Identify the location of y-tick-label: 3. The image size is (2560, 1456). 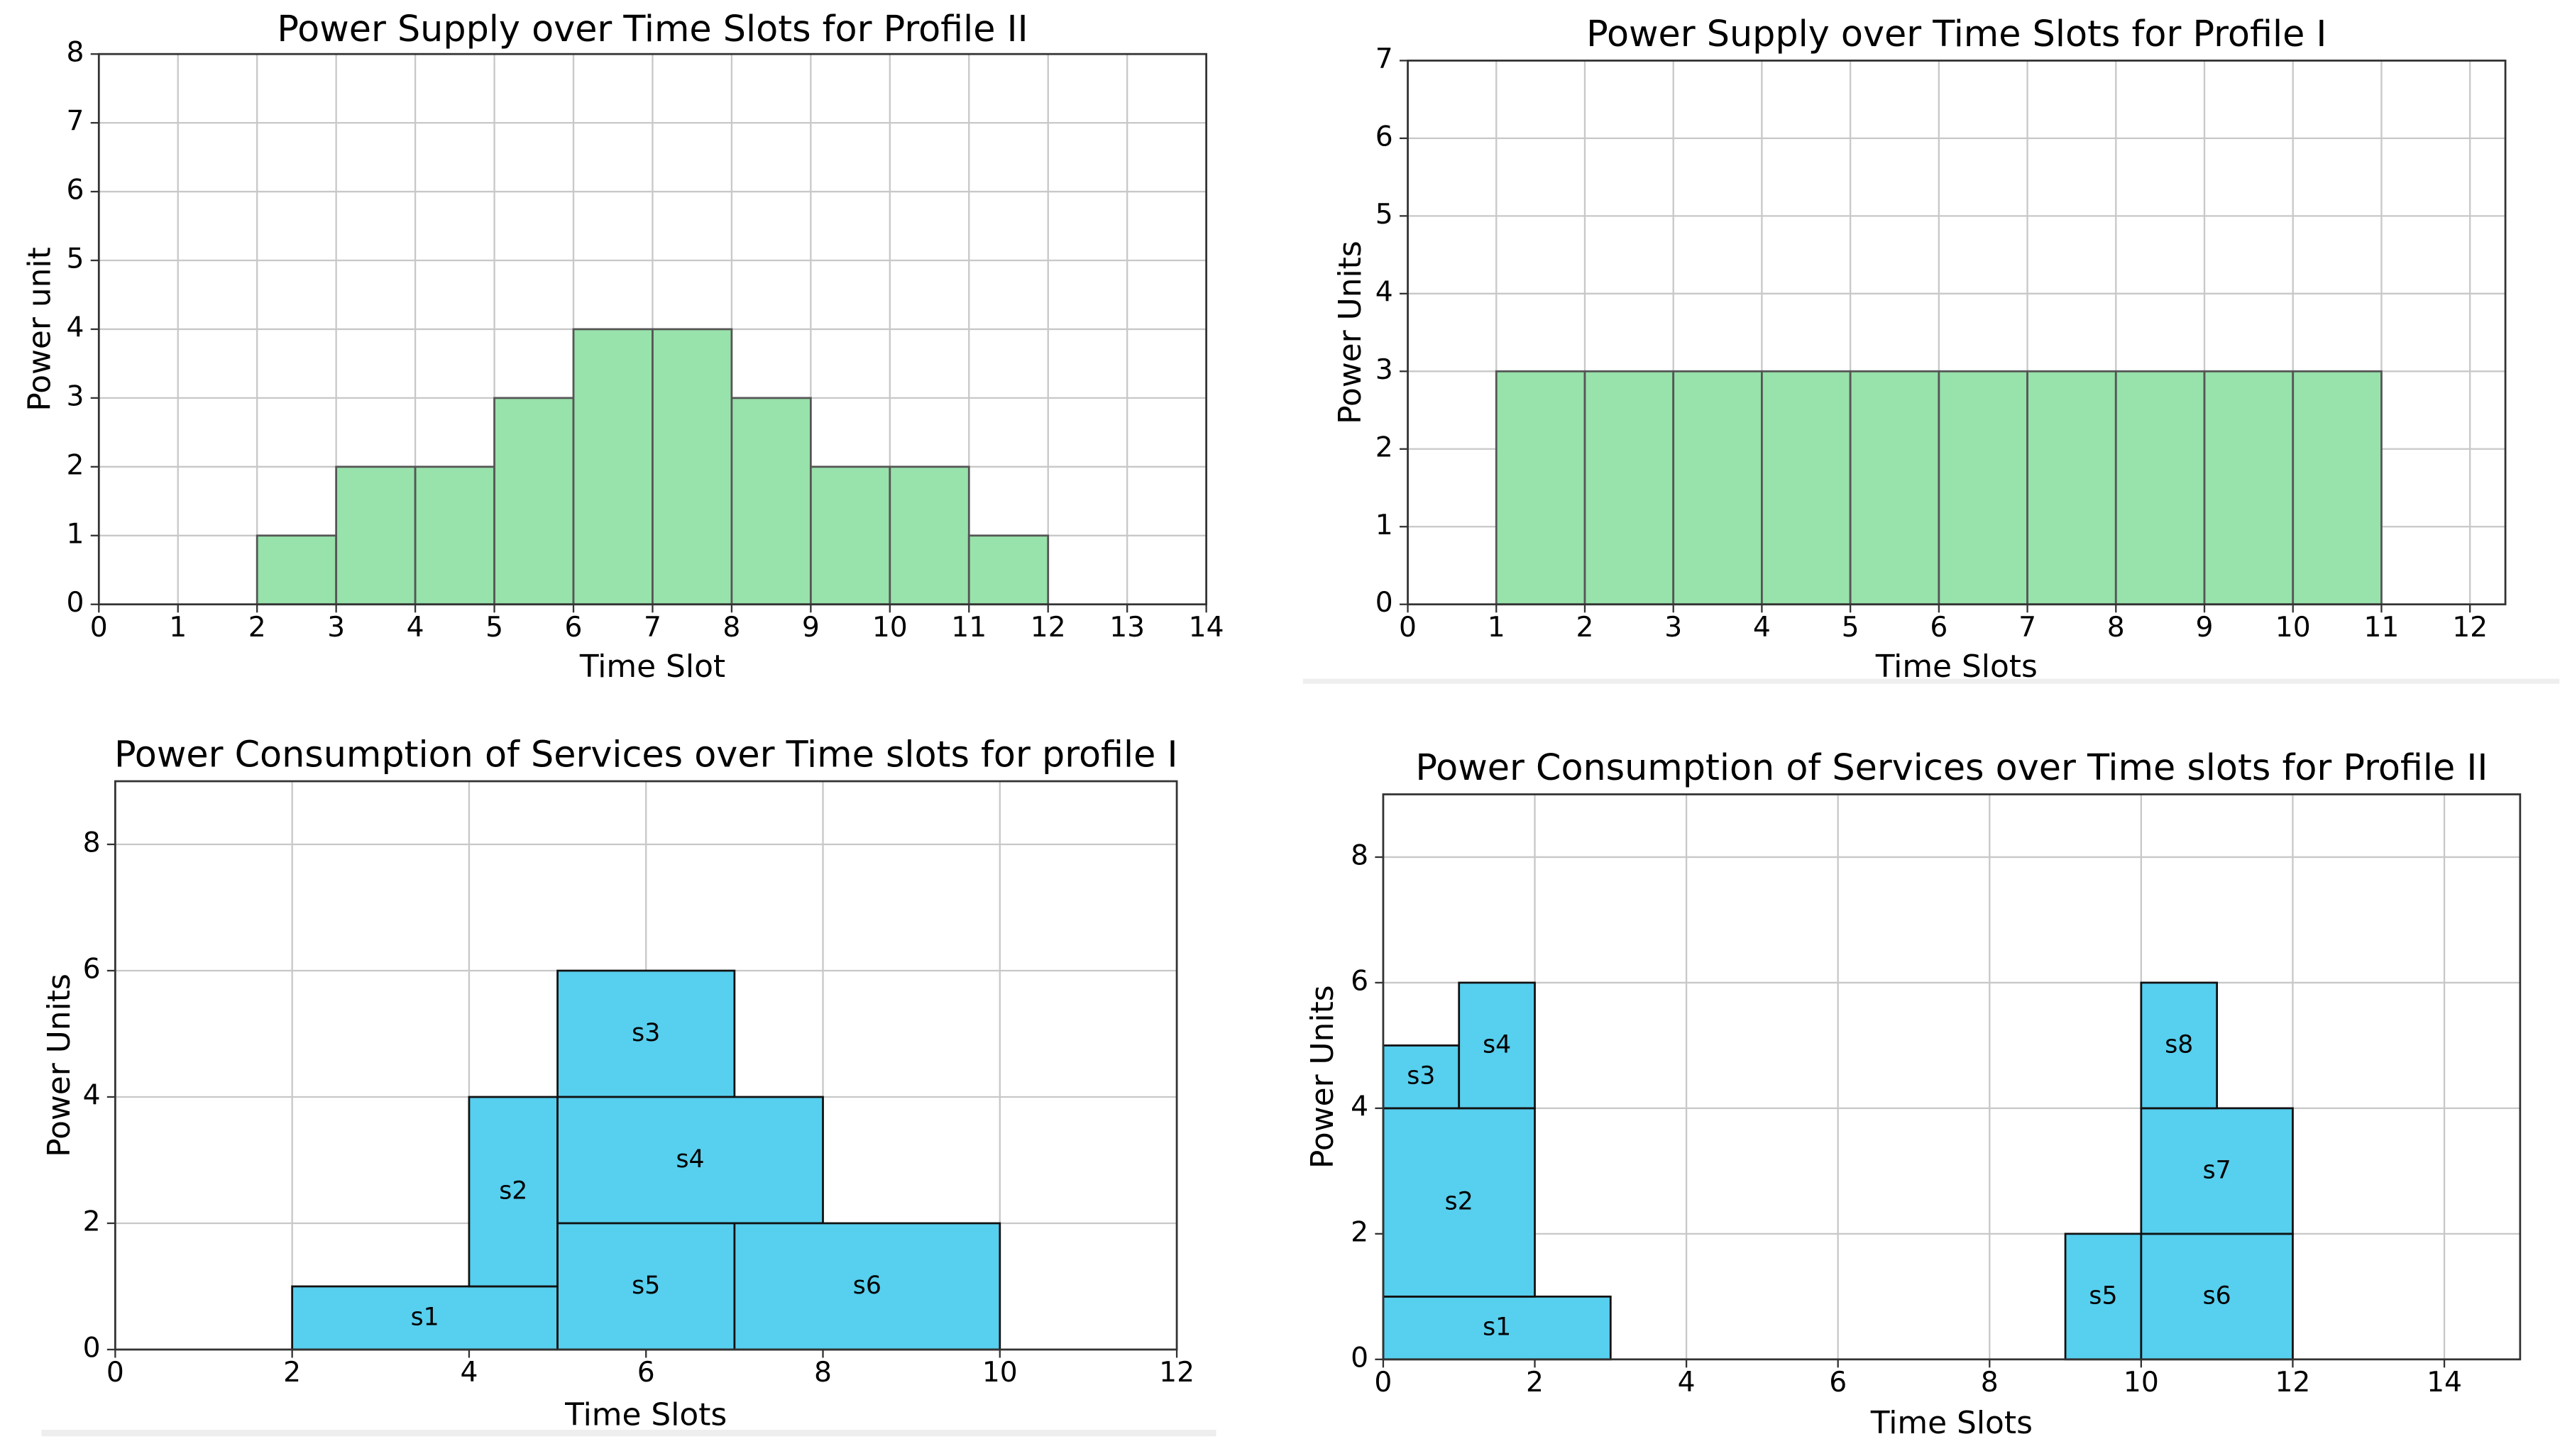
(1384, 370).